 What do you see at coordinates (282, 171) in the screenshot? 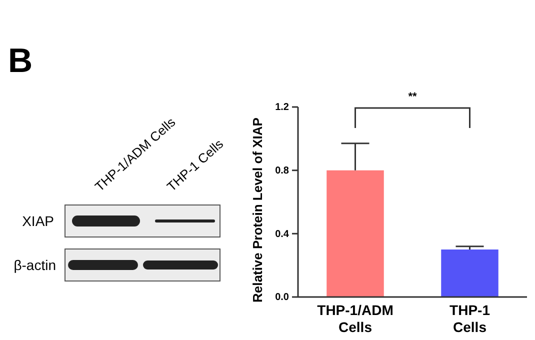
I see `y-tick-label: 0.8` at bounding box center [282, 171].